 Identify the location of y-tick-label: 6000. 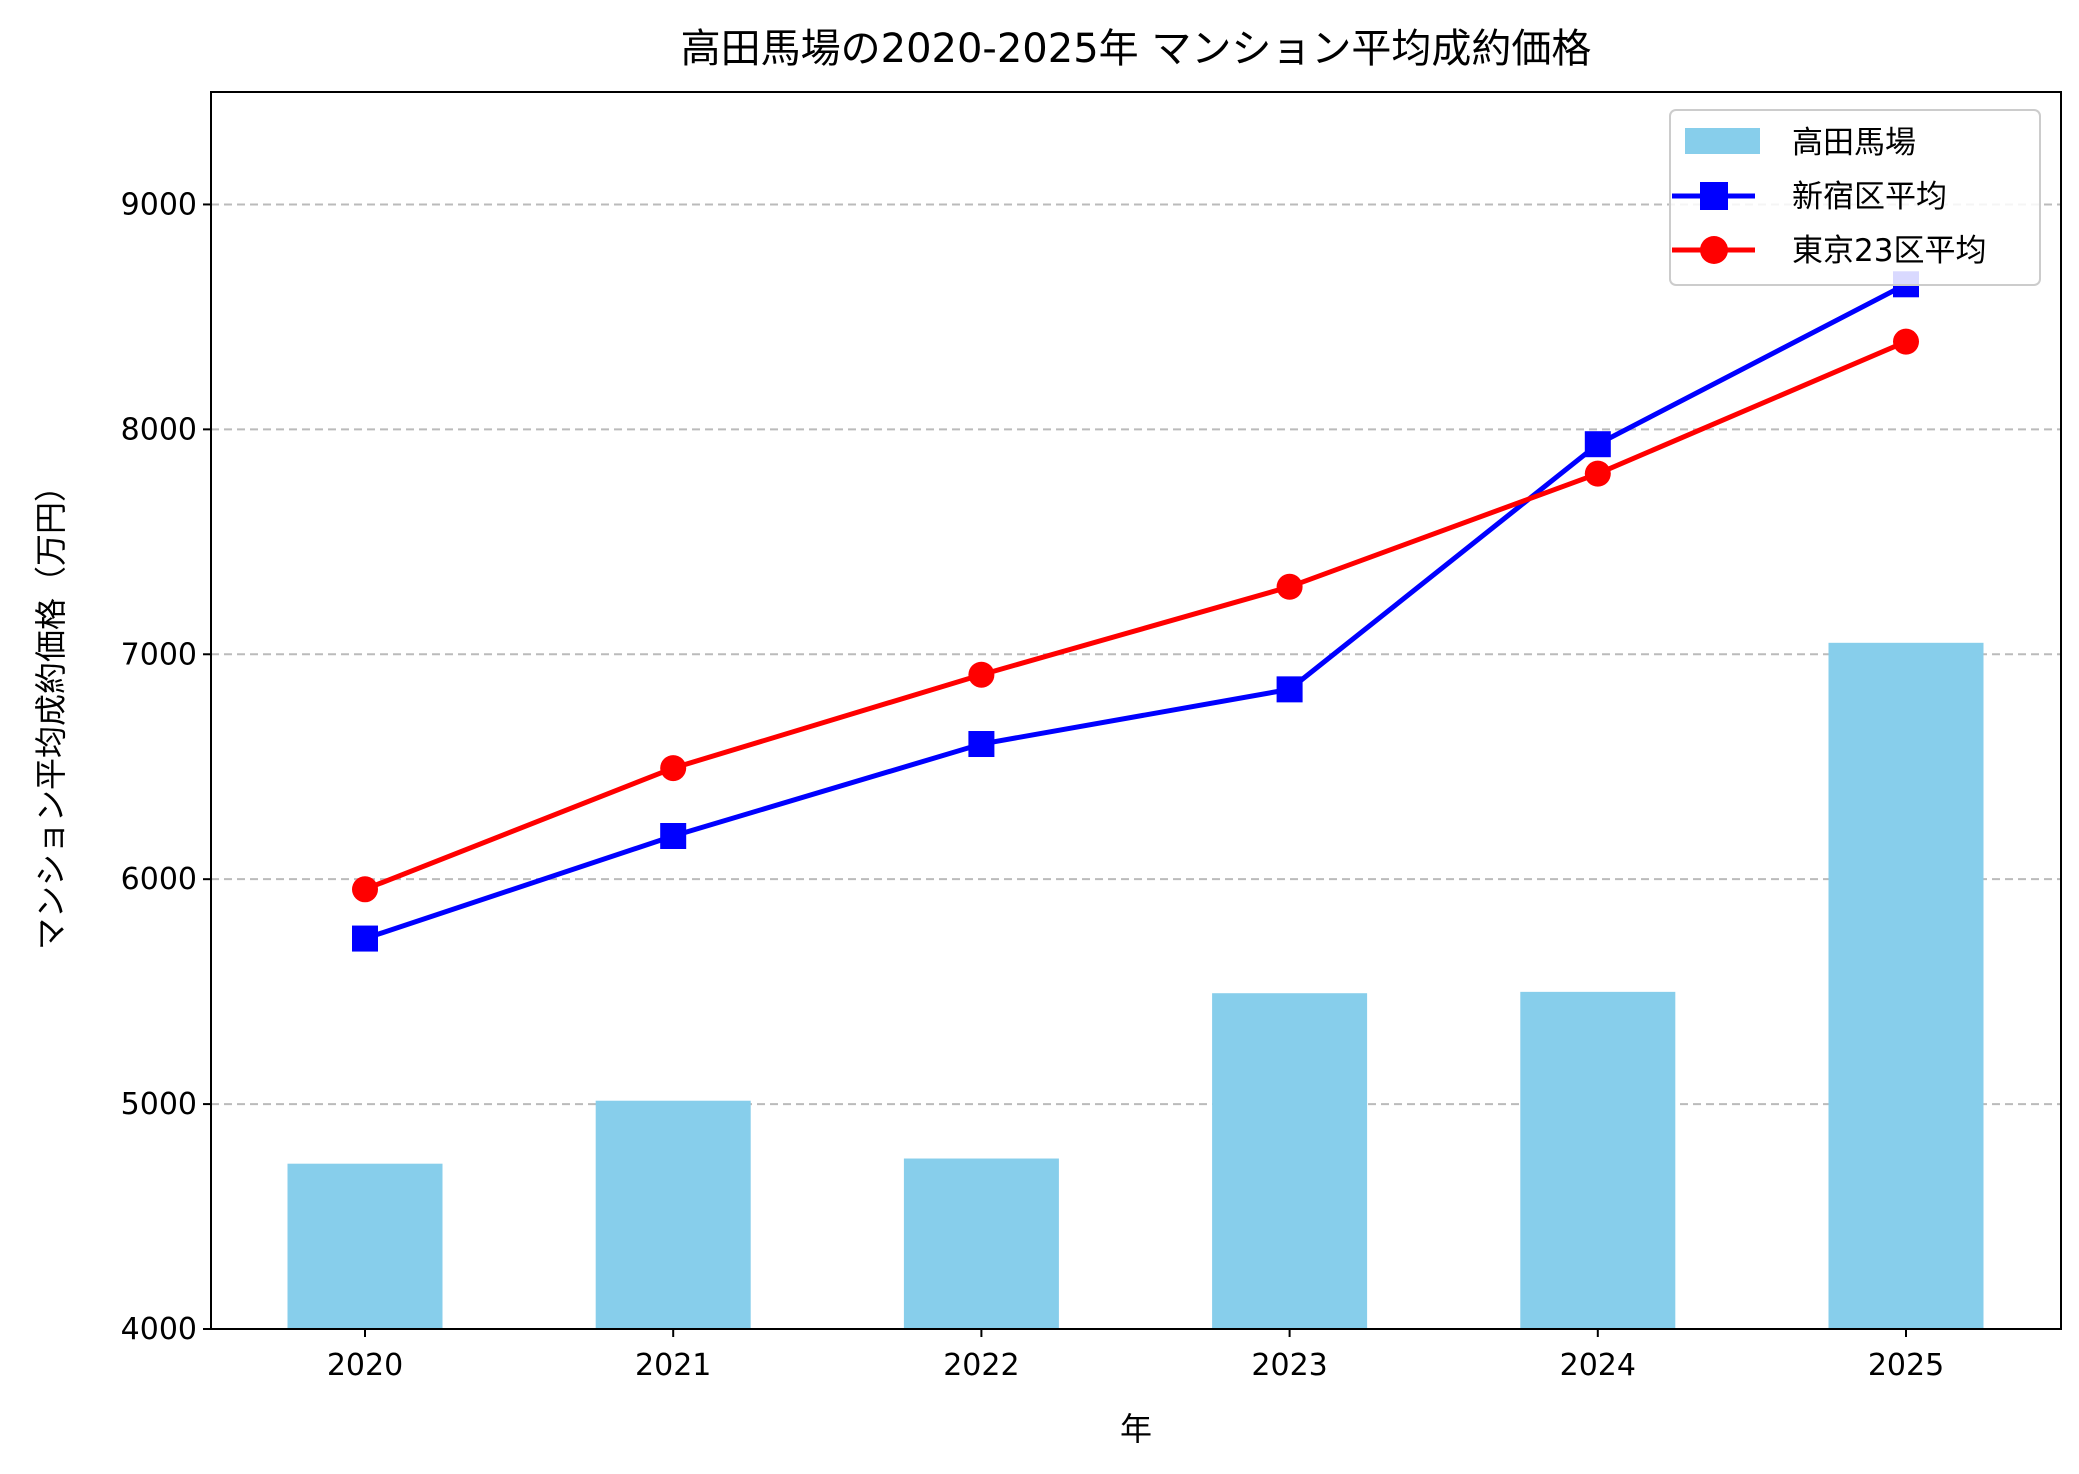
(159, 879).